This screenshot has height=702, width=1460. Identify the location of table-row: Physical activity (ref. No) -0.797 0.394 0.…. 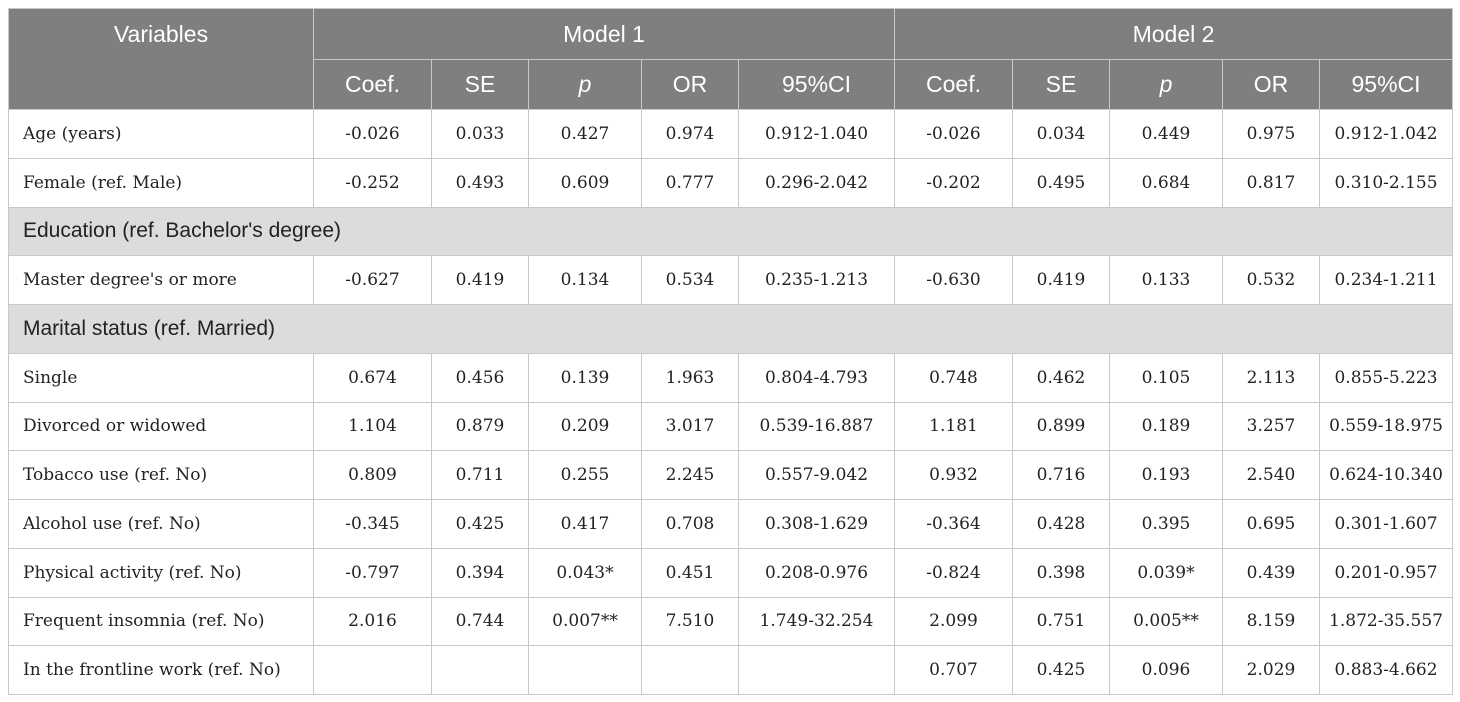
(731, 572).